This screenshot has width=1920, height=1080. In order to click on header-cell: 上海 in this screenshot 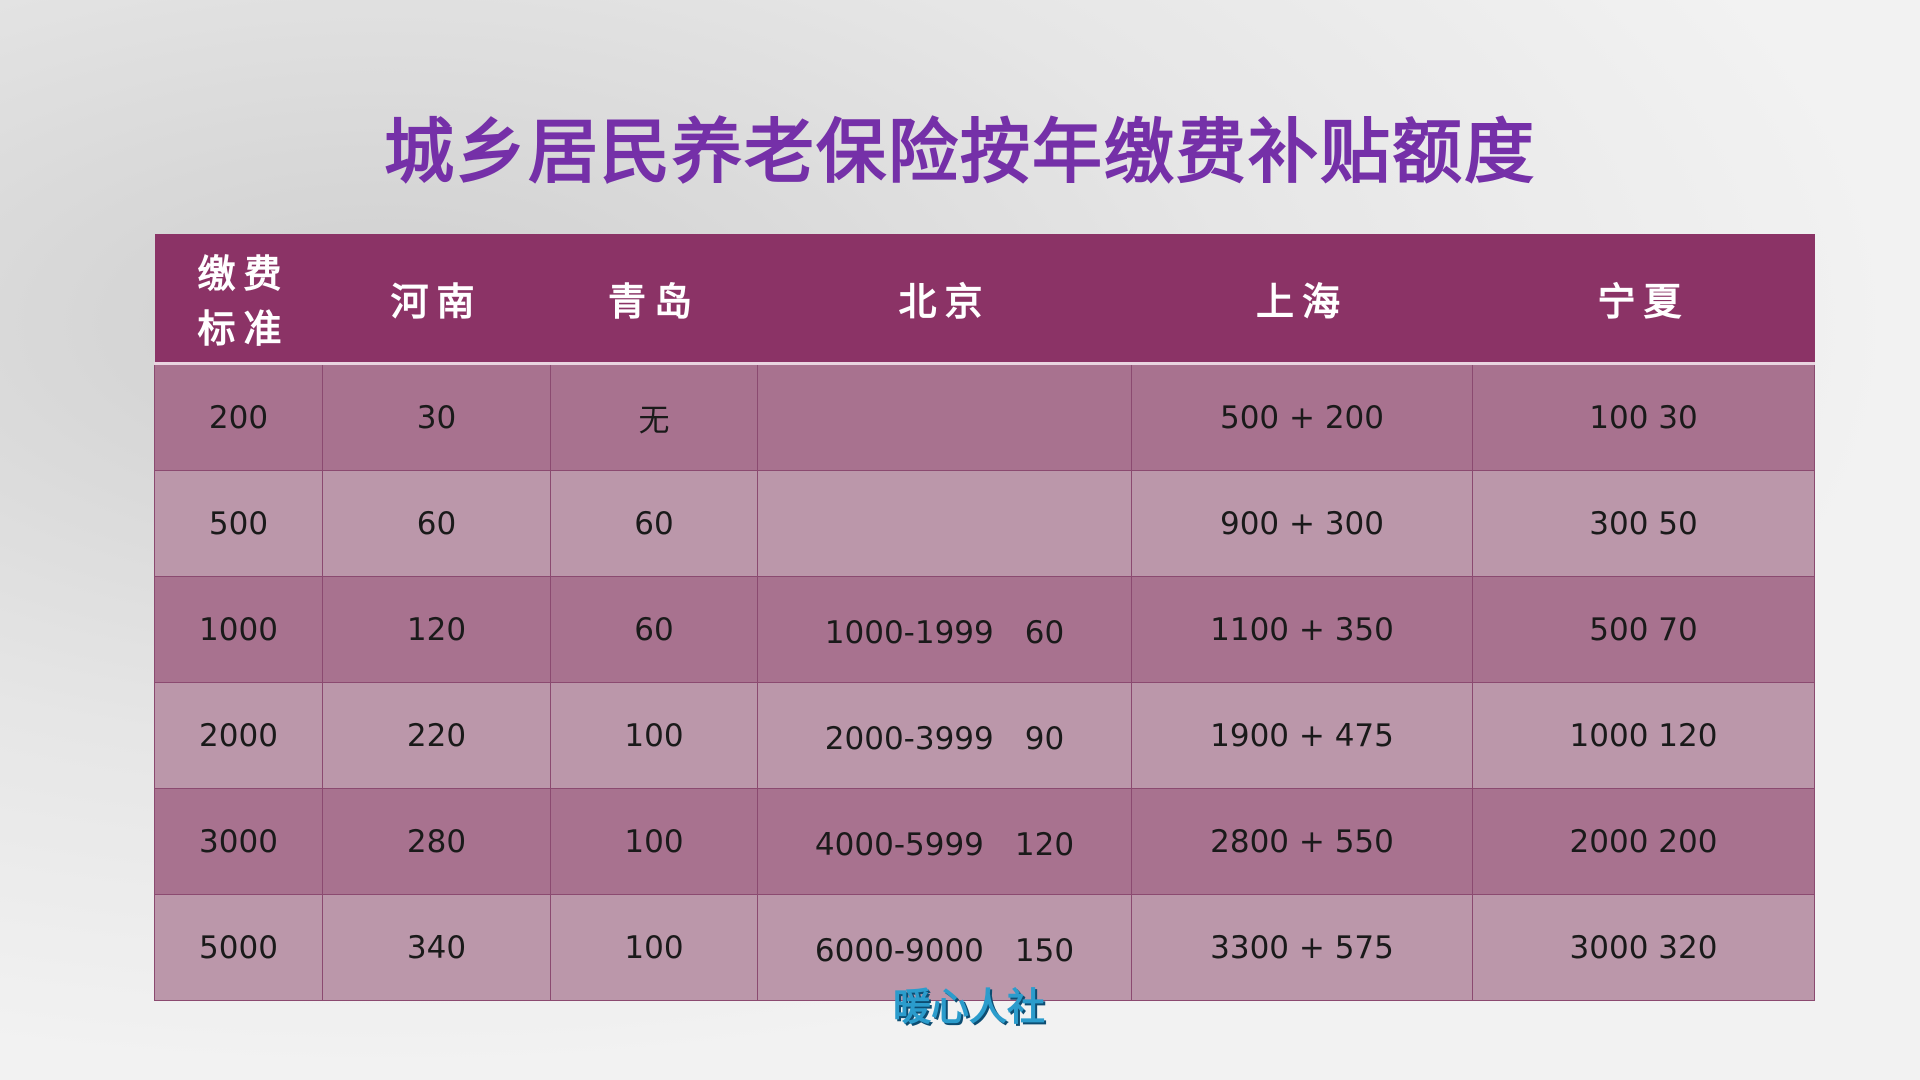, I will do `click(1302, 299)`.